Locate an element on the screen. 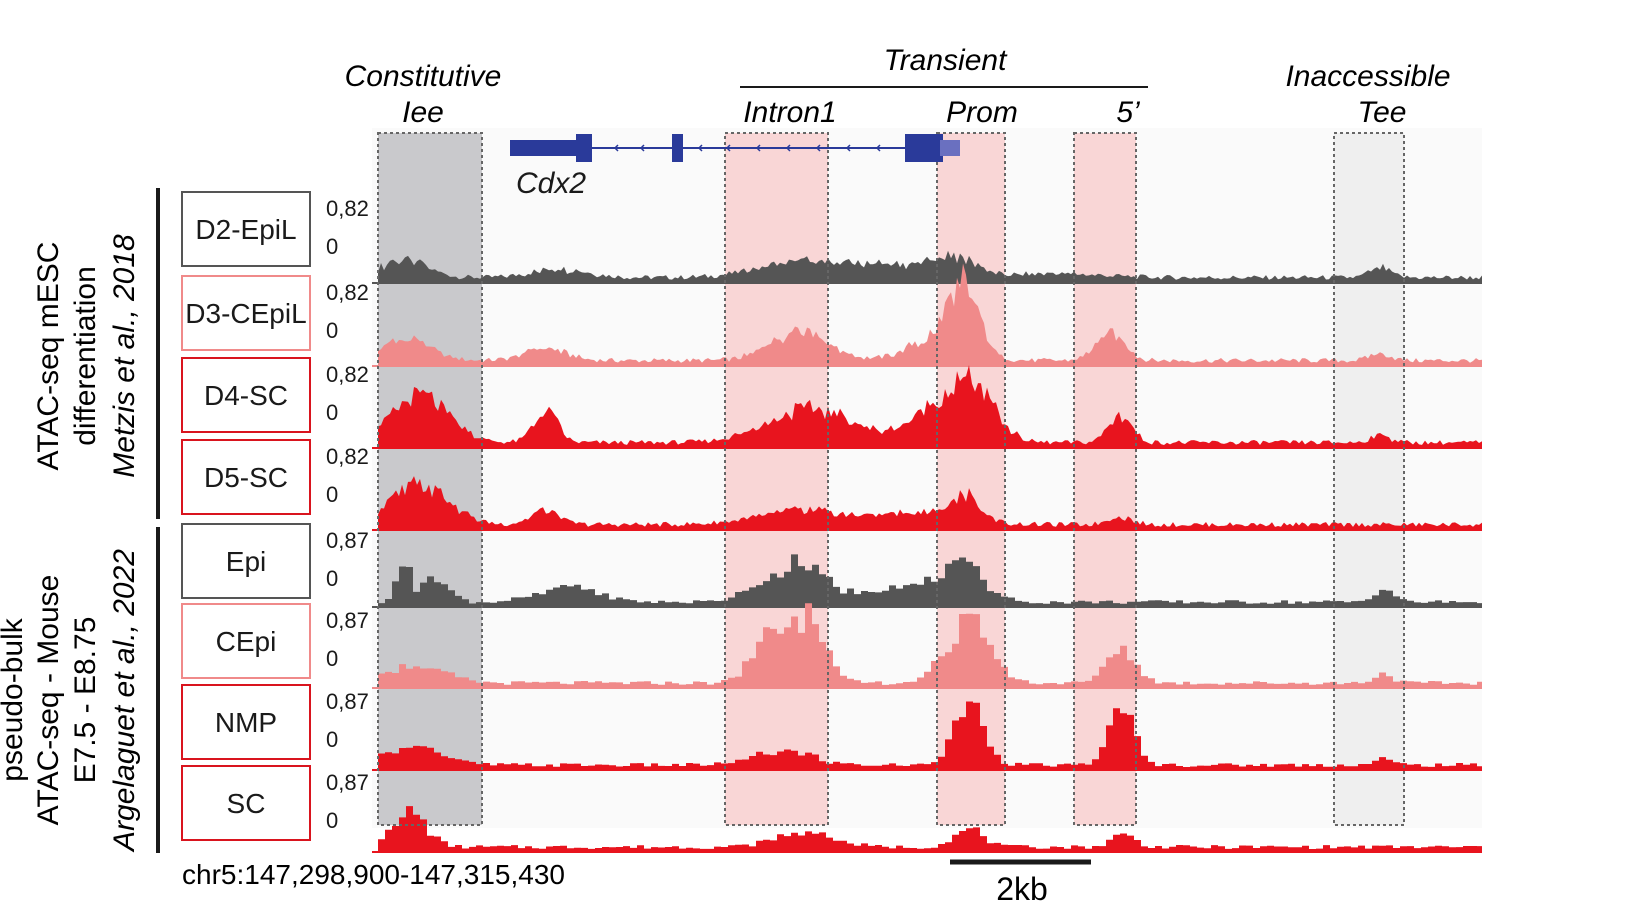 The height and width of the screenshot is (915, 1649). gene-model: Cdx2 is located at coordinates (735, 167).